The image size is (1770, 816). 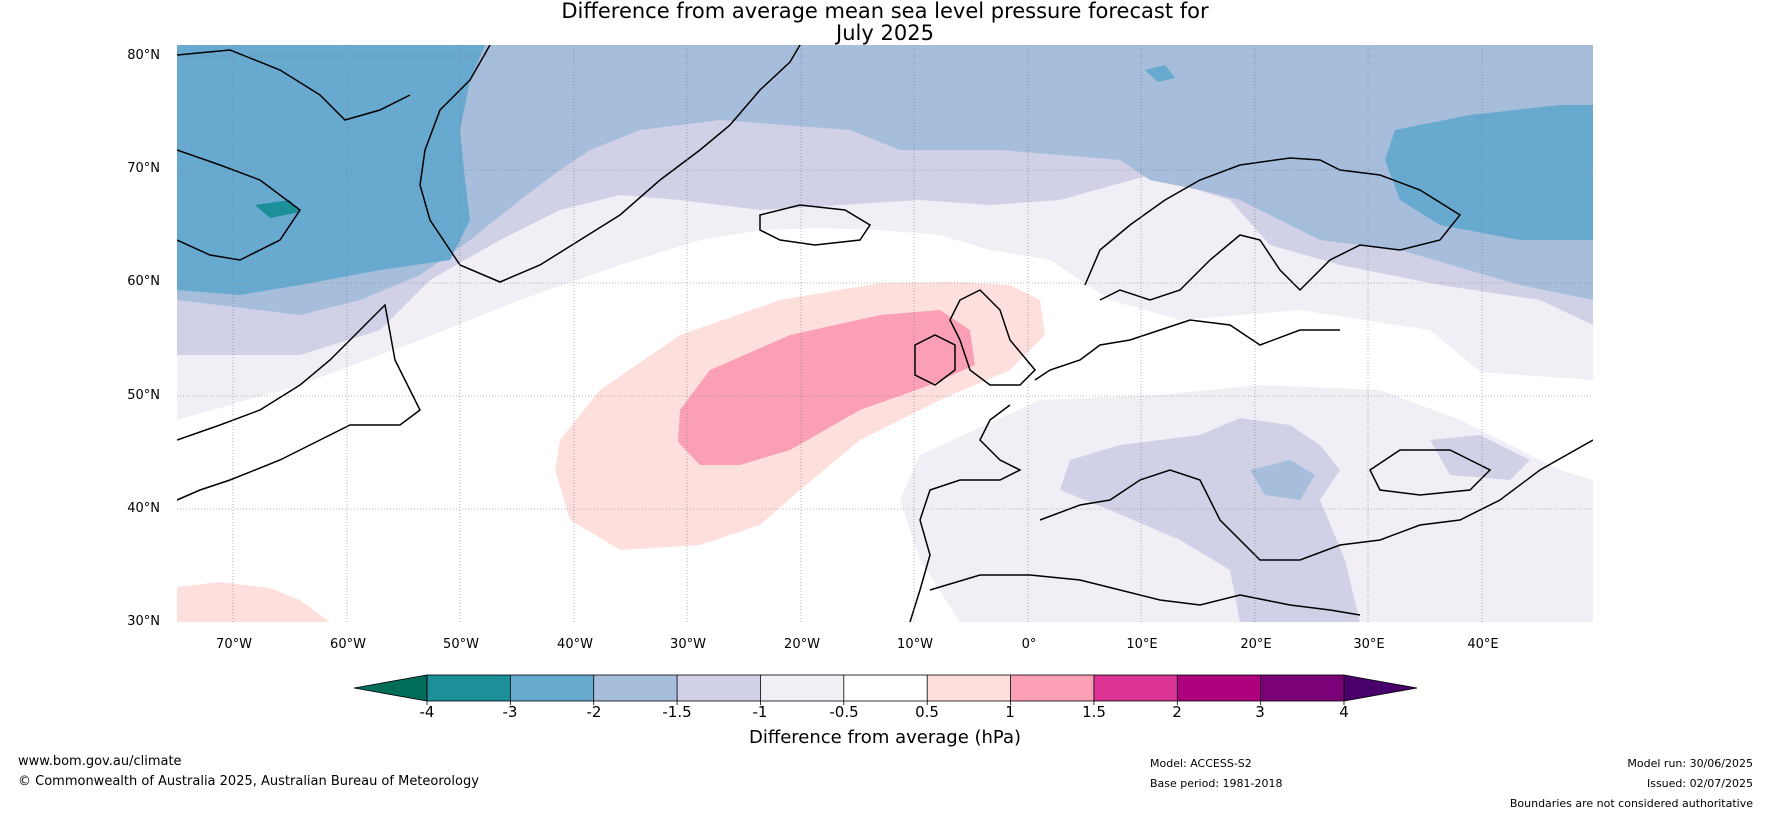 What do you see at coordinates (815, 225) in the screenshot?
I see `coastline-iceland` at bounding box center [815, 225].